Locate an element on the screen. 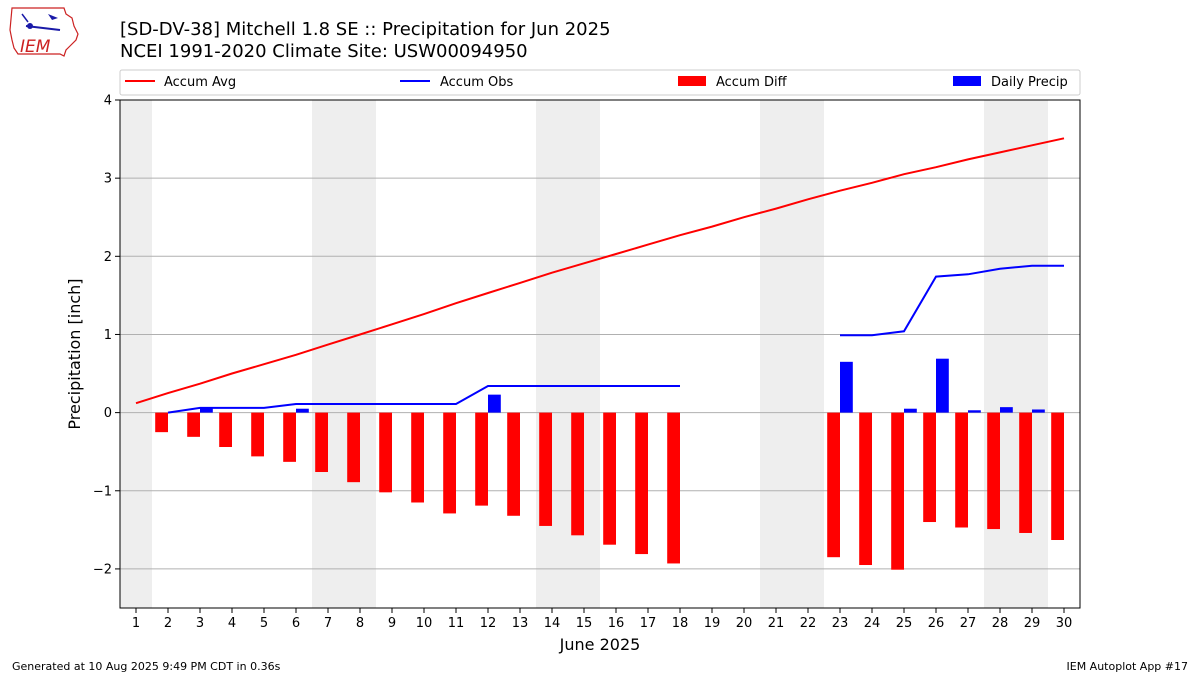  y-tick-label: −1 is located at coordinates (102, 491).